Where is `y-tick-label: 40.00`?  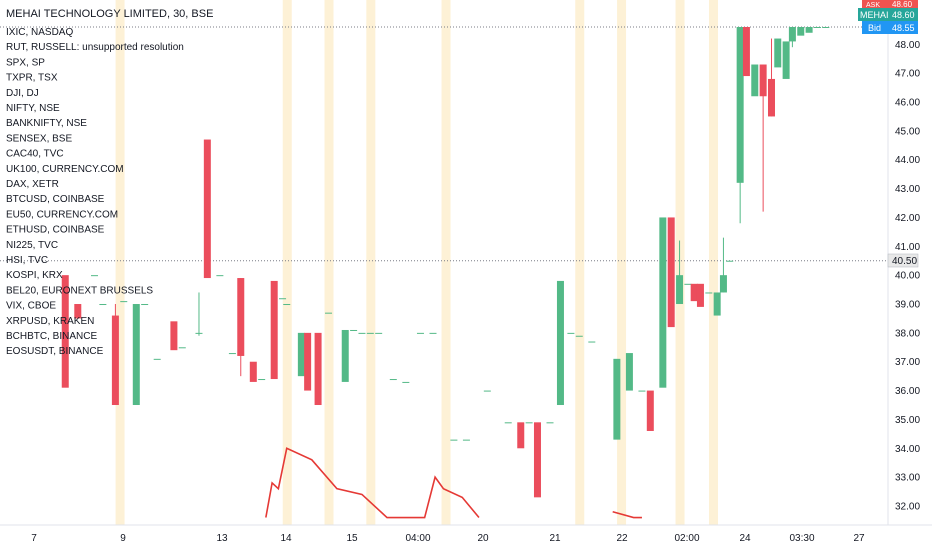
y-tick-label: 40.00 is located at coordinates (907, 276).